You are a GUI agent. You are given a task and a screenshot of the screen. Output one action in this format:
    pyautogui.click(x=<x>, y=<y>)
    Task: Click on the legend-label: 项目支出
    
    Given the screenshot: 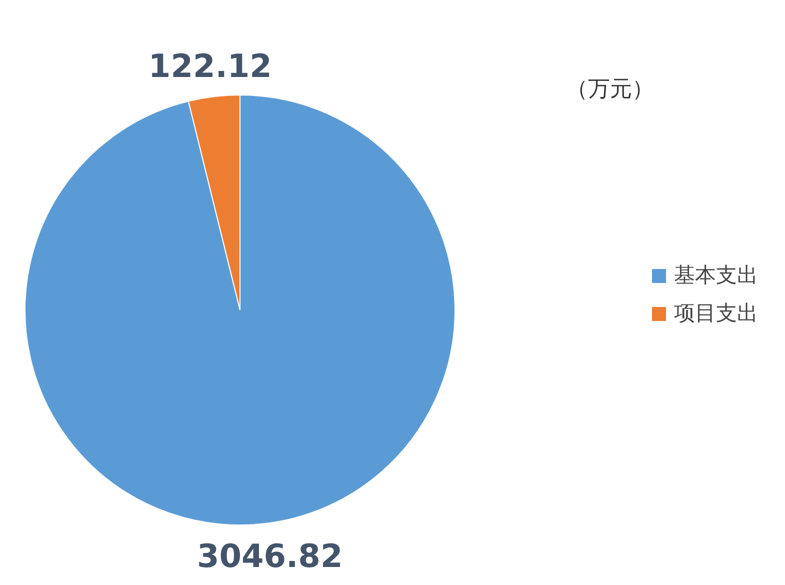 What is the action you would take?
    pyautogui.click(x=716, y=313)
    